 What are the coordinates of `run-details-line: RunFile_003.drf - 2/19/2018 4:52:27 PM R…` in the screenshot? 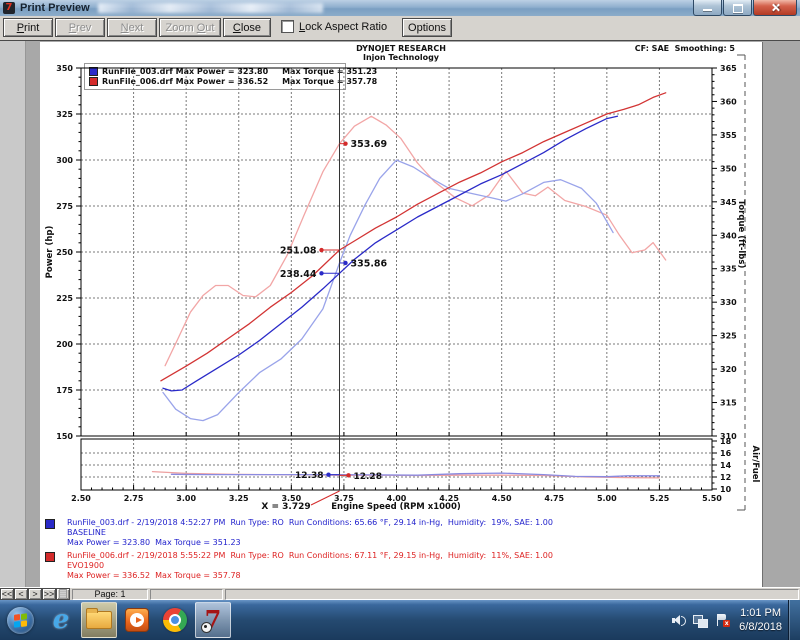 It's located at (310, 522).